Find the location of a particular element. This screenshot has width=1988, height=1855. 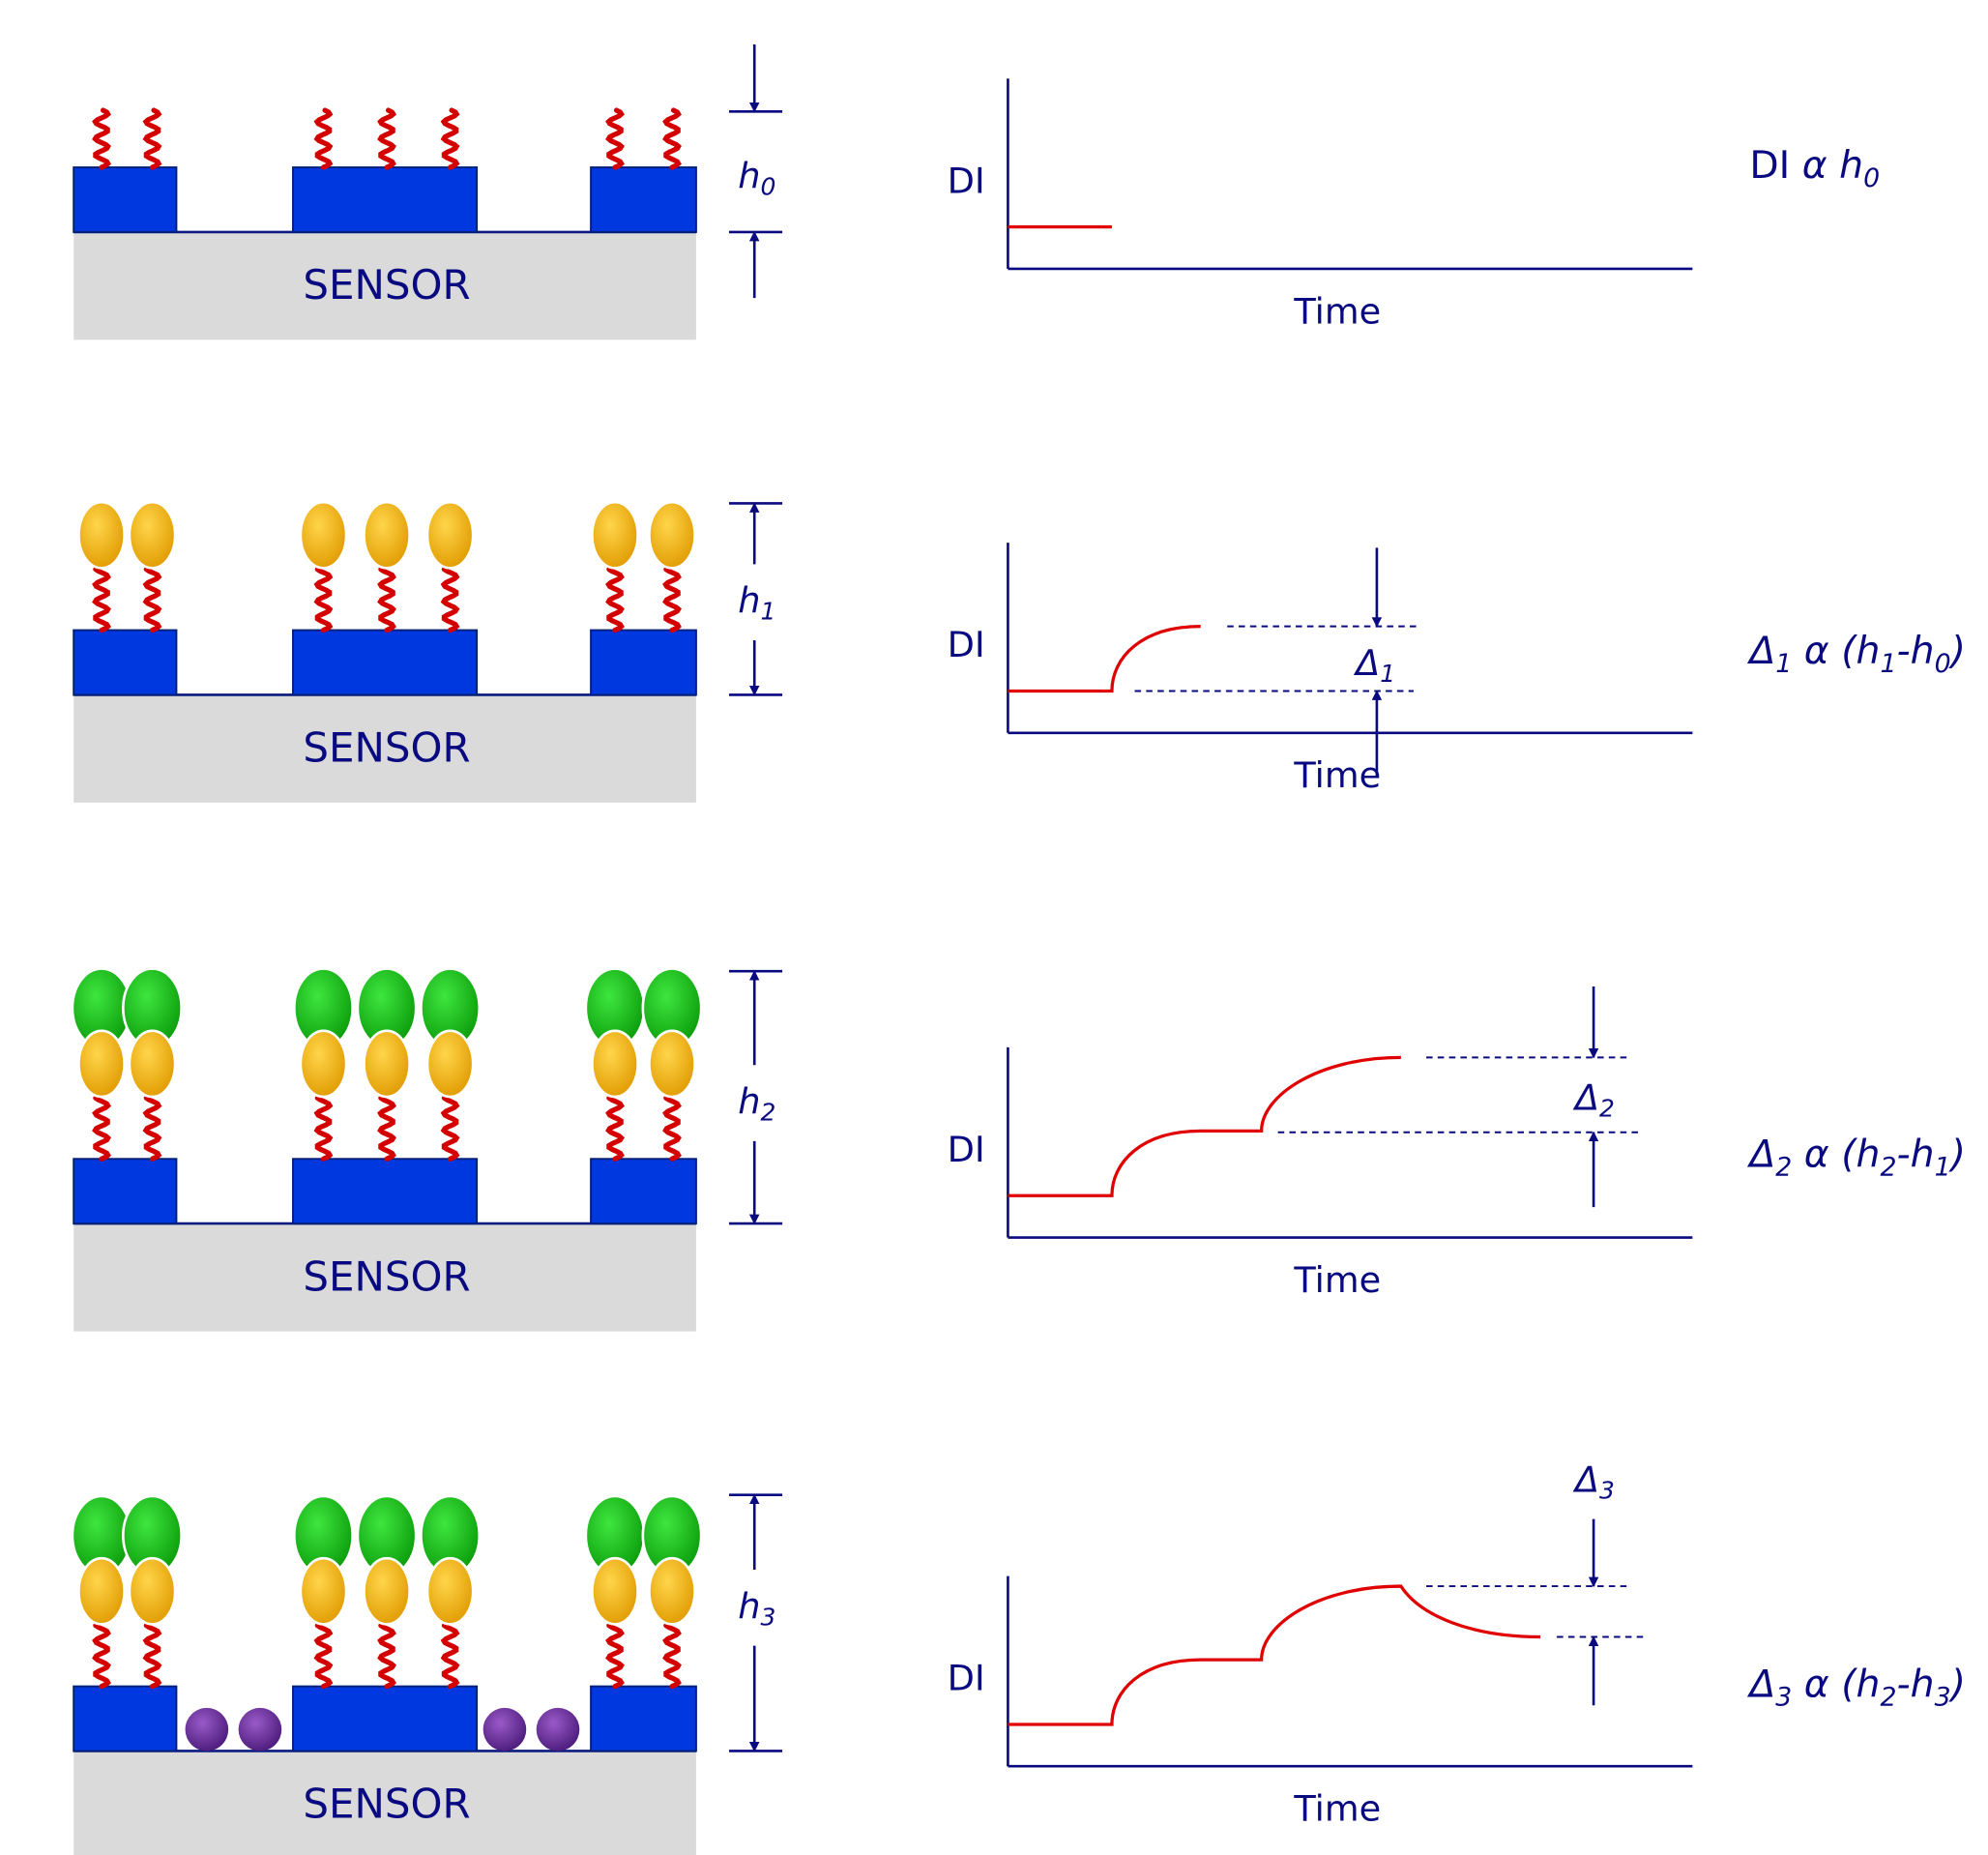

relation-label: DI α h0 is located at coordinates (1814, 168).